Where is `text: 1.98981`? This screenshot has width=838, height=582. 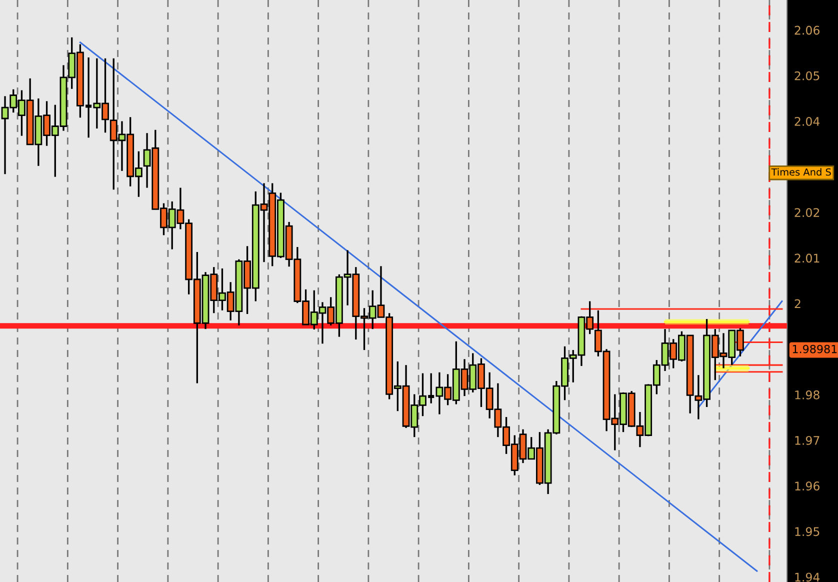 text: 1.98981 is located at coordinates (814, 349).